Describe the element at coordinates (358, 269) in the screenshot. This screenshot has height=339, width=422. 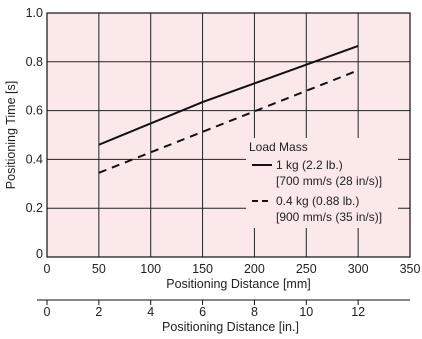
I see `x-tick-label: 300` at that location.